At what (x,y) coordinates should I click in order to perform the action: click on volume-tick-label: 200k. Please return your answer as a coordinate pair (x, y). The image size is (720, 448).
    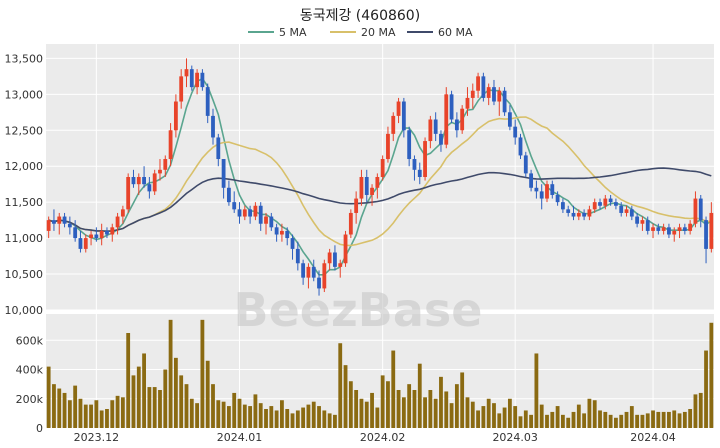
    Looking at the image, I should click on (30, 399).